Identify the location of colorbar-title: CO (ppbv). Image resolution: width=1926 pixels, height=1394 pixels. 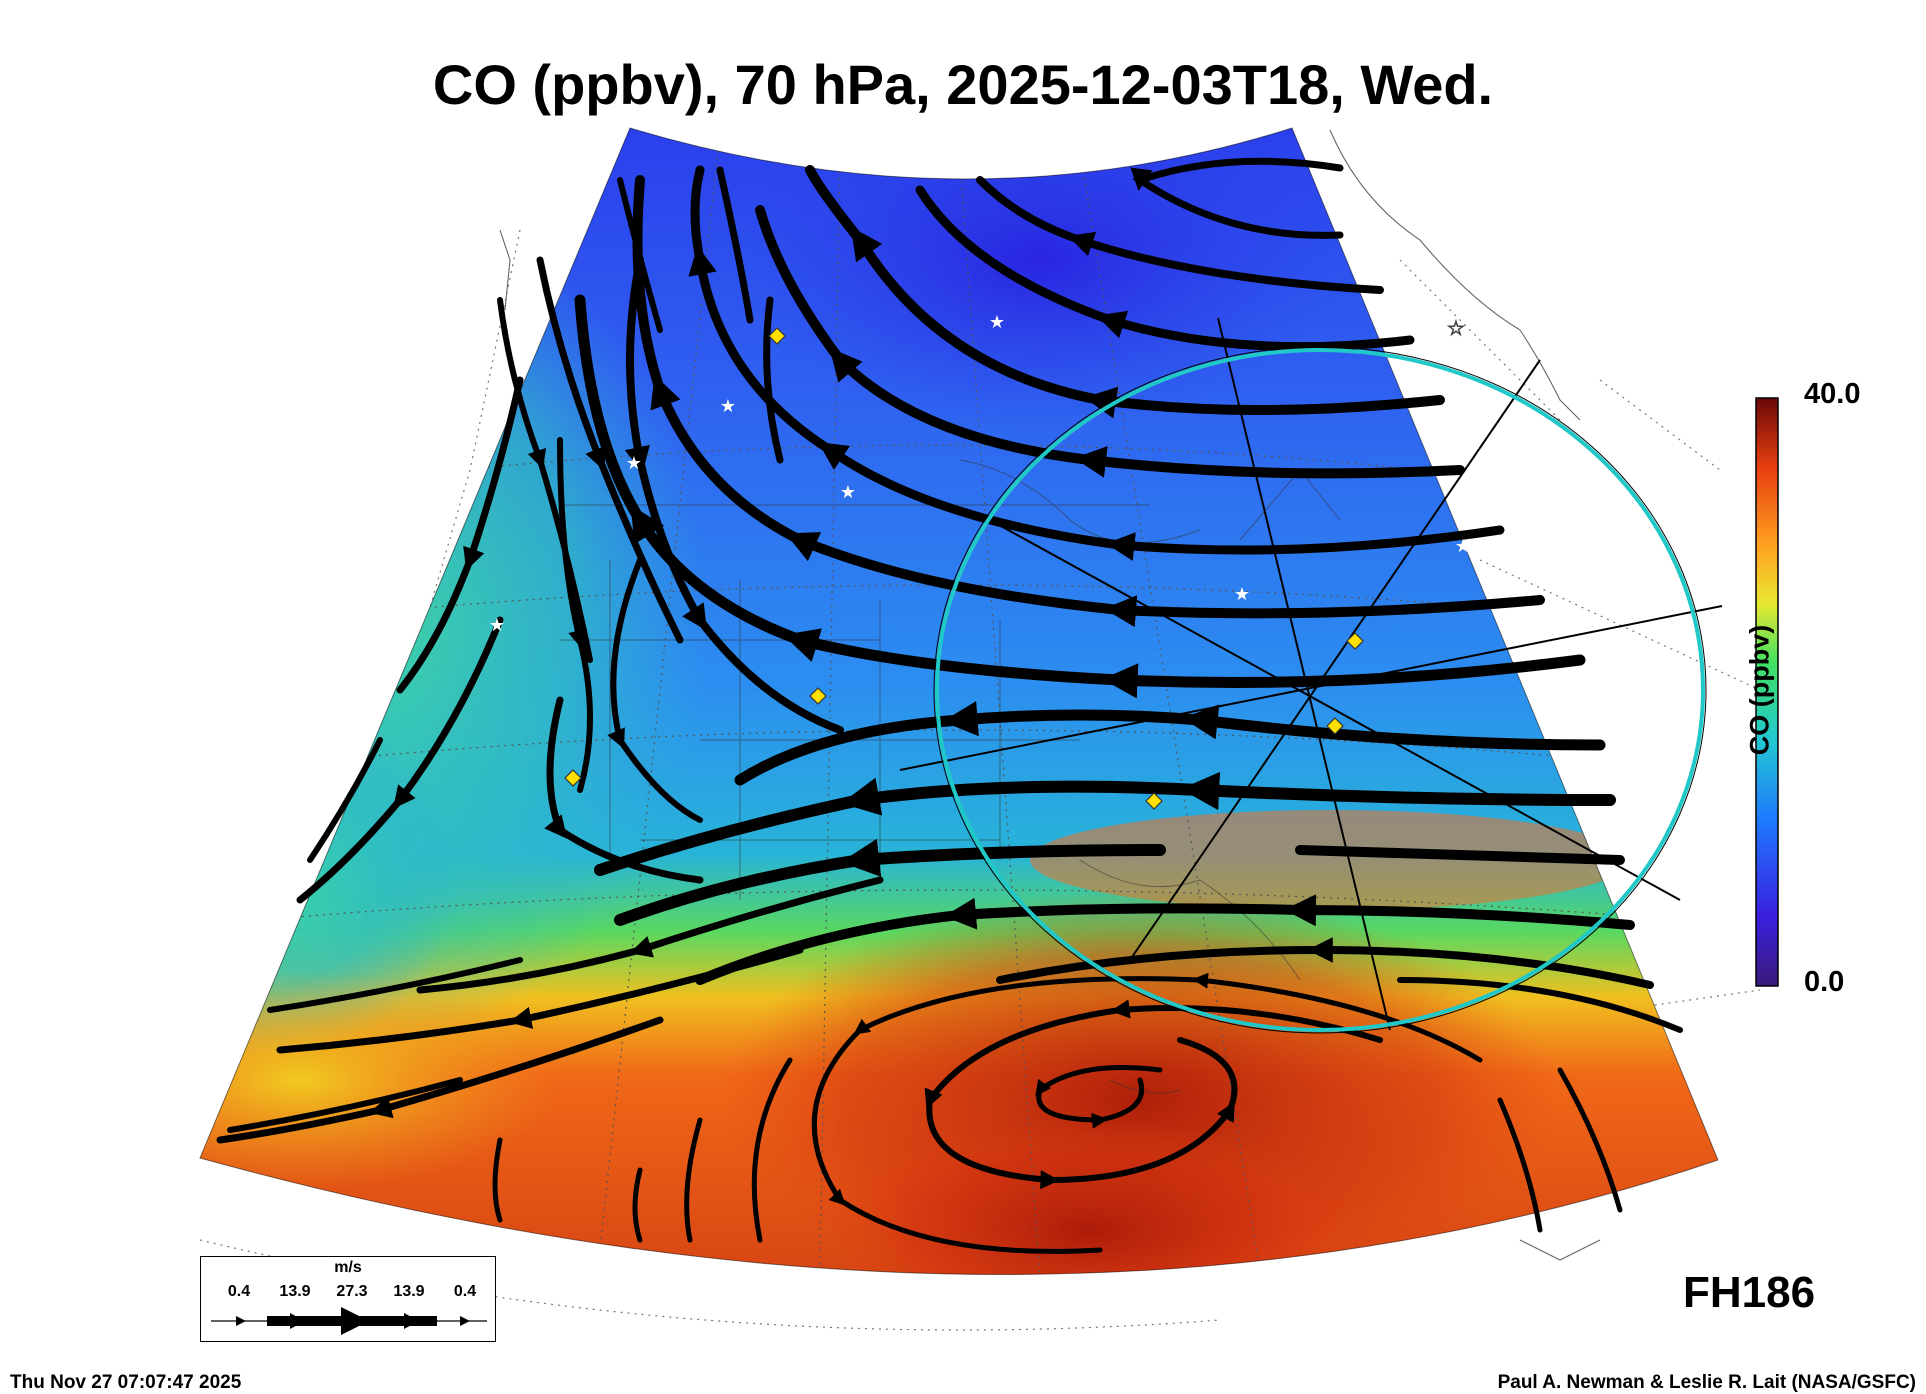
(1759, 690).